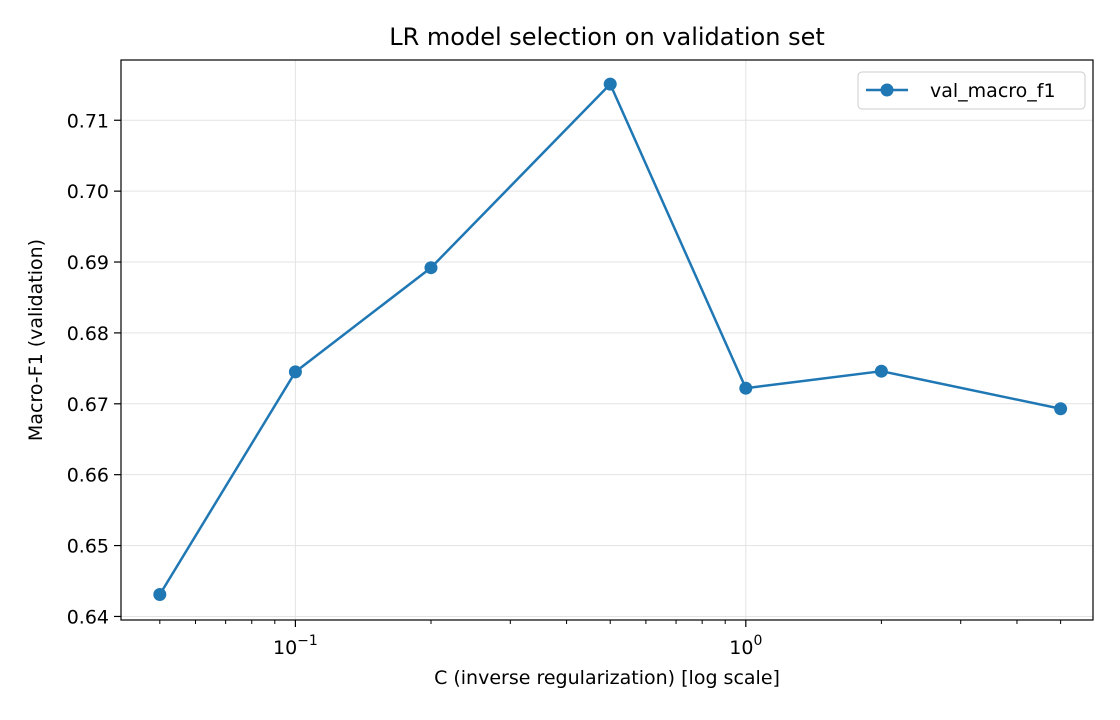 The image size is (1120, 720). I want to click on y-tick-label: 0.68, so click(88, 334).